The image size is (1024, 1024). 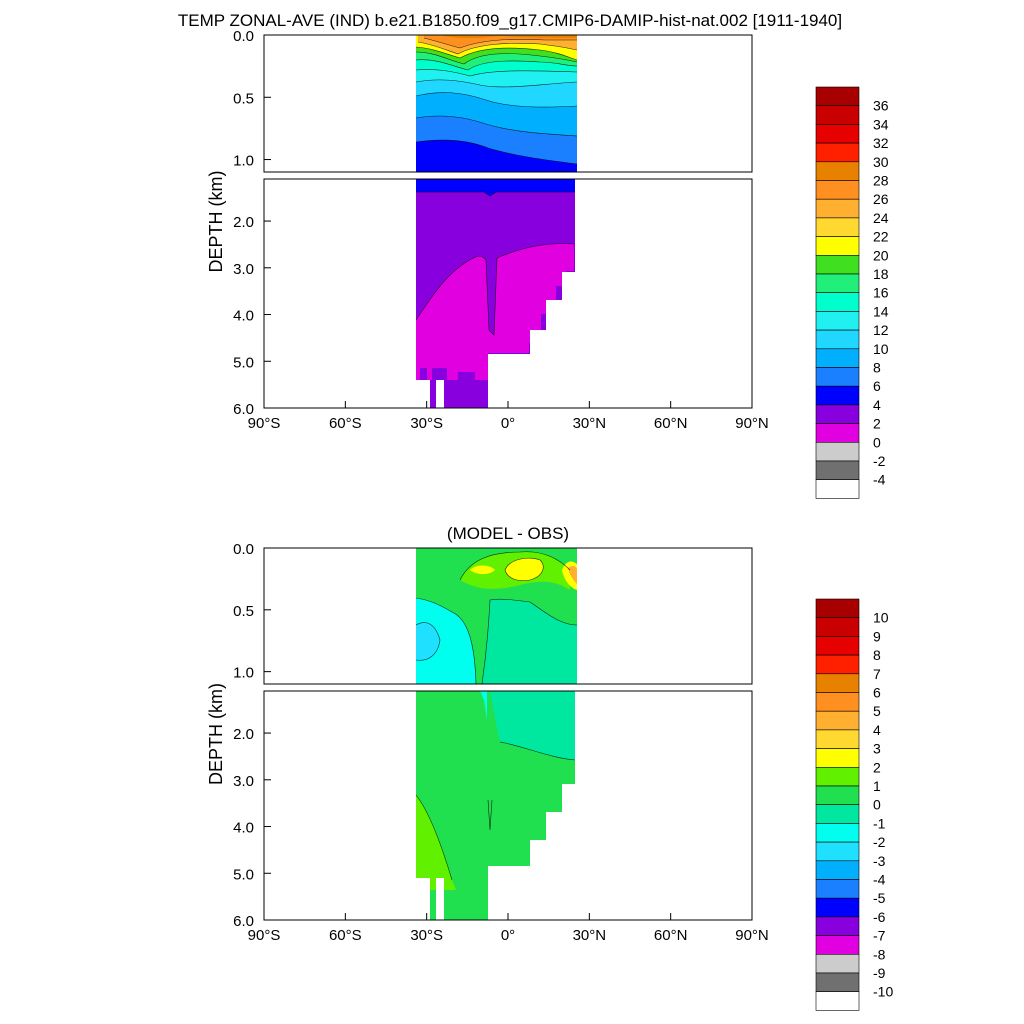 I want to click on panel1-upper-frame, so click(x=508, y=103).